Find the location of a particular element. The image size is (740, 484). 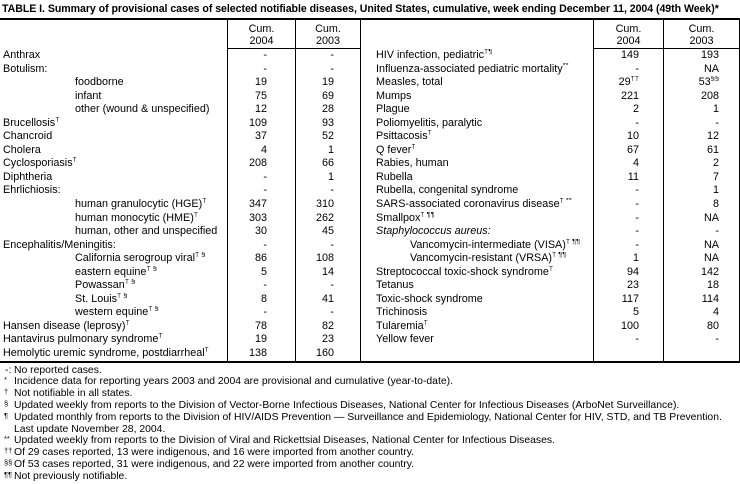

disease-label: Staphylococcus aureus: is located at coordinates (476, 232).